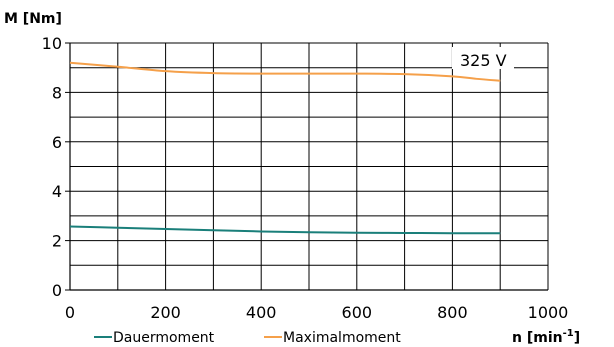  Describe the element at coordinates (285, 71) in the screenshot. I see `series-line-maximalmoment` at that location.